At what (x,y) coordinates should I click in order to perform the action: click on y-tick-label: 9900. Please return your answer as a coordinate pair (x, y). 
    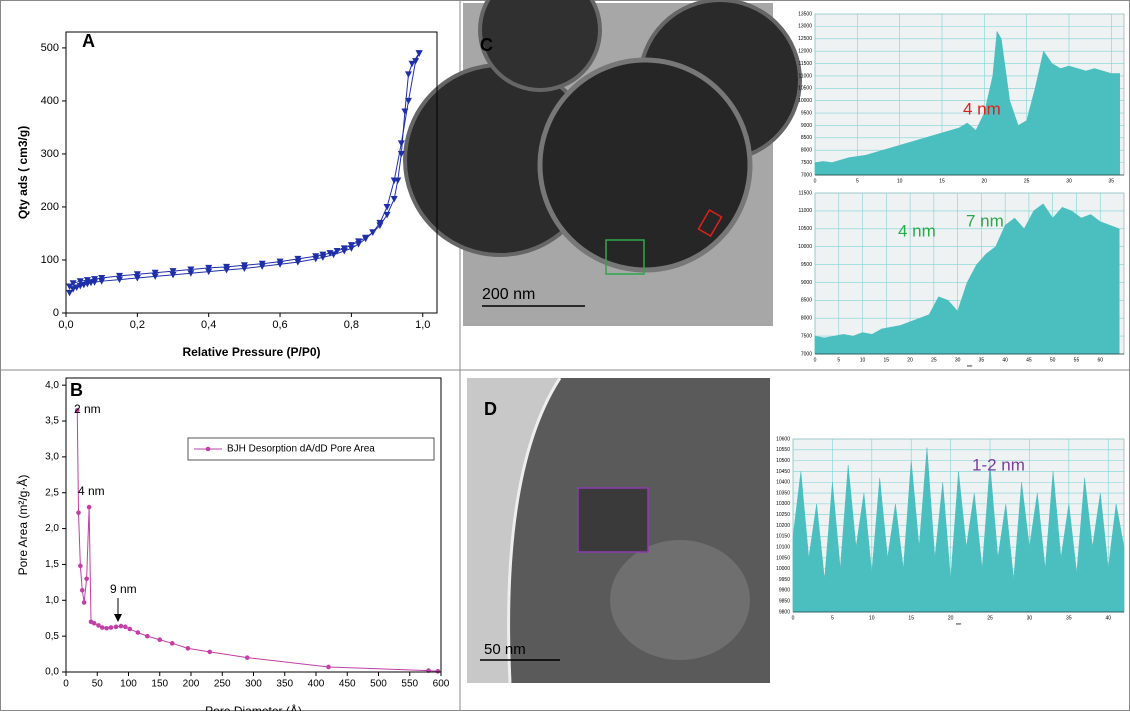
    Looking at the image, I should click on (784, 591).